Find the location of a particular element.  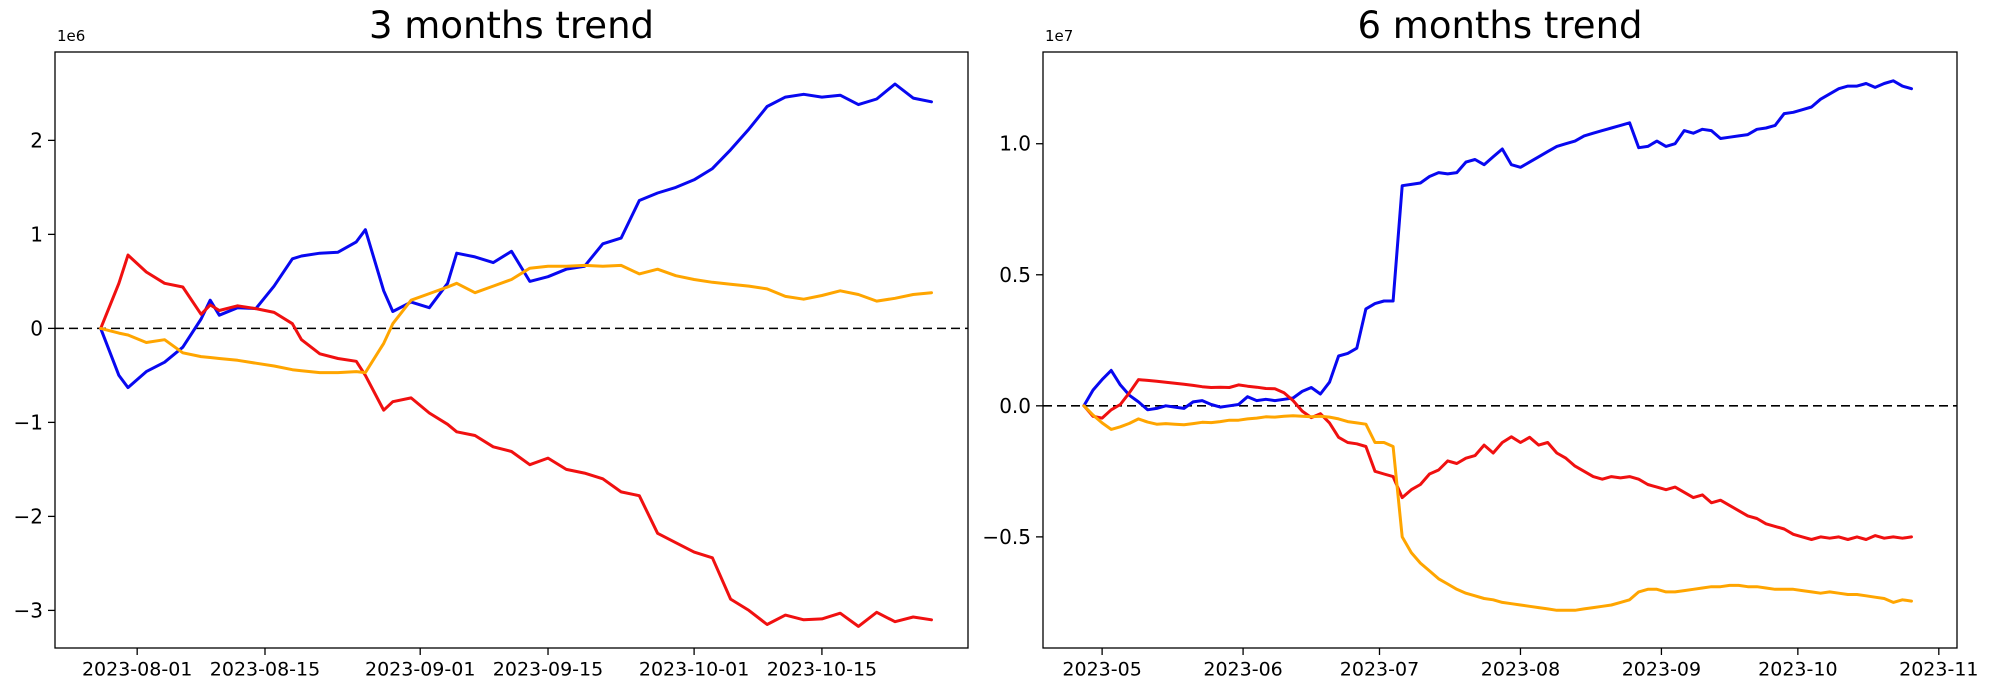

x-tick-label: 2023-09 is located at coordinates (1661, 670).